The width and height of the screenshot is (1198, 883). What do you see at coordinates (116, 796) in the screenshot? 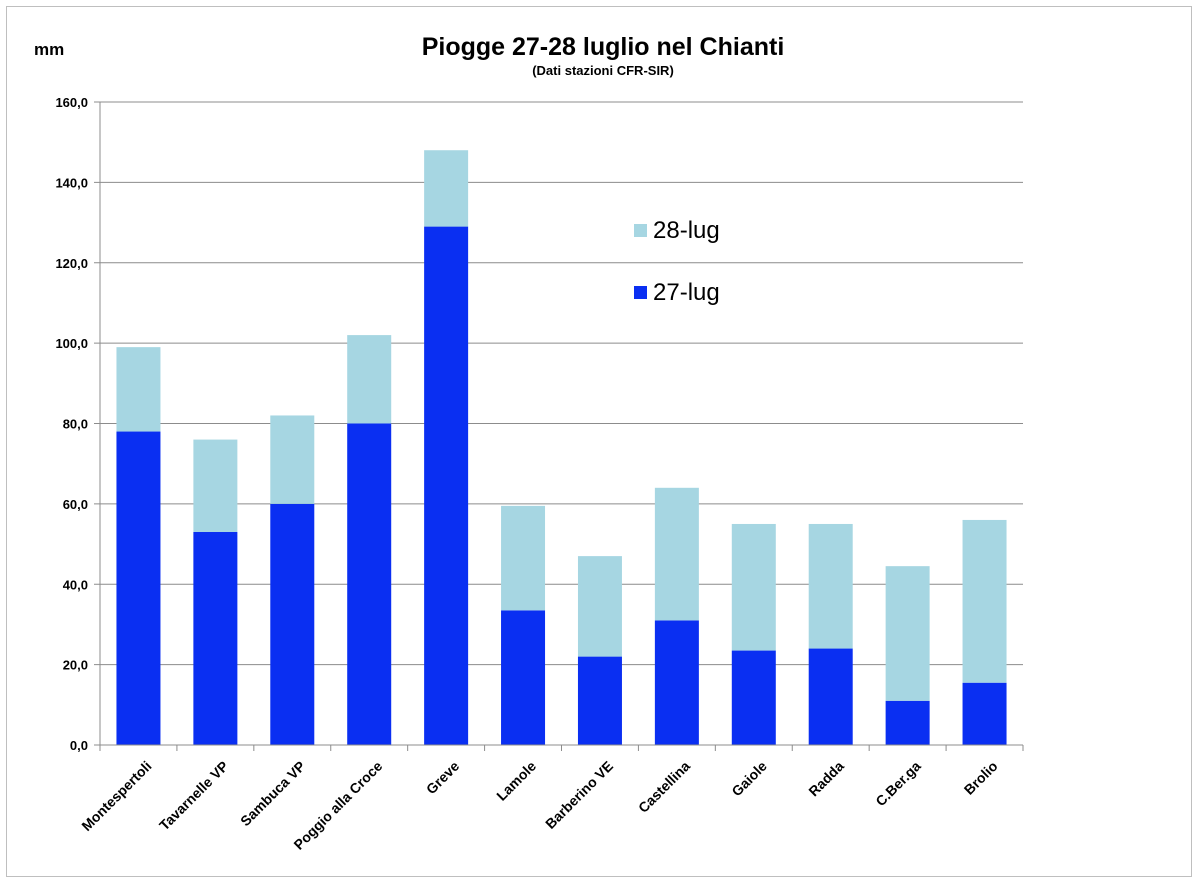
I see `x-tick-label: Montespertoli` at bounding box center [116, 796].